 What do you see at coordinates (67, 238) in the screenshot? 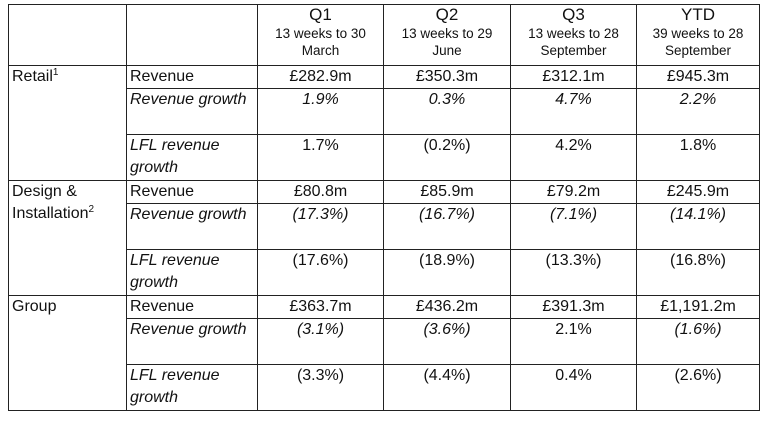
I see `segment-design-installation: Design & Installation2` at bounding box center [67, 238].